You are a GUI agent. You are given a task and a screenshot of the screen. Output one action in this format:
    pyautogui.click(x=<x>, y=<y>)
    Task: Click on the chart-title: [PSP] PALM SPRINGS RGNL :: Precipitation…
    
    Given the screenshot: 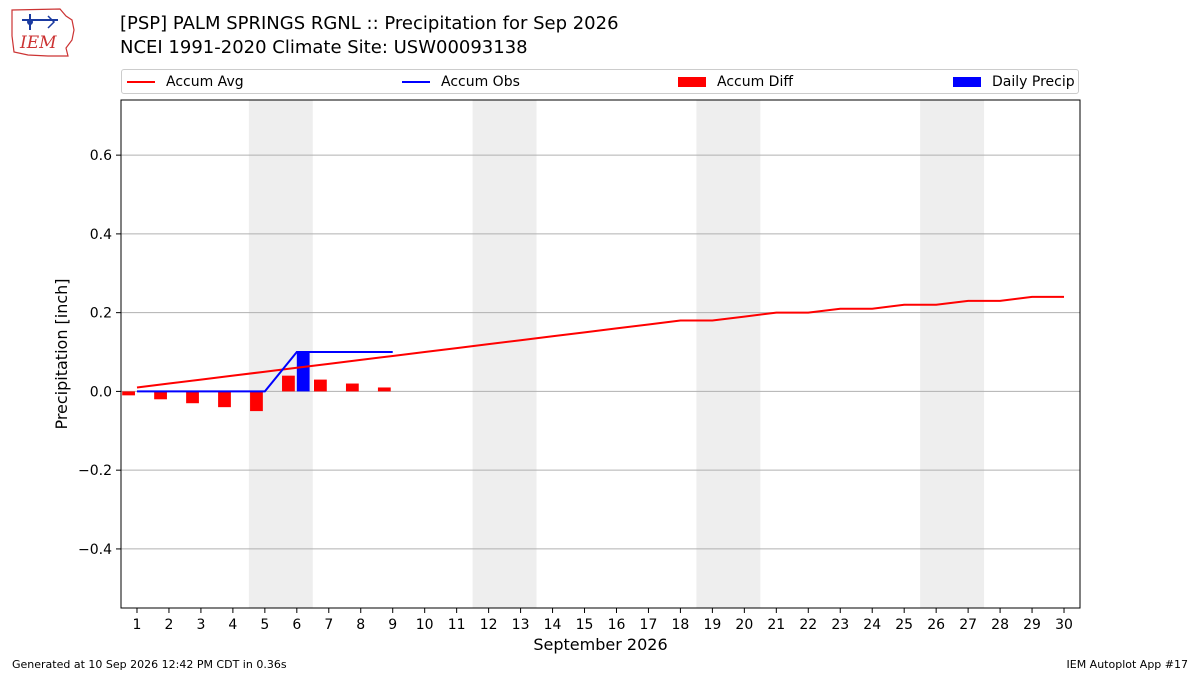 What is the action you would take?
    pyautogui.click(x=369, y=23)
    